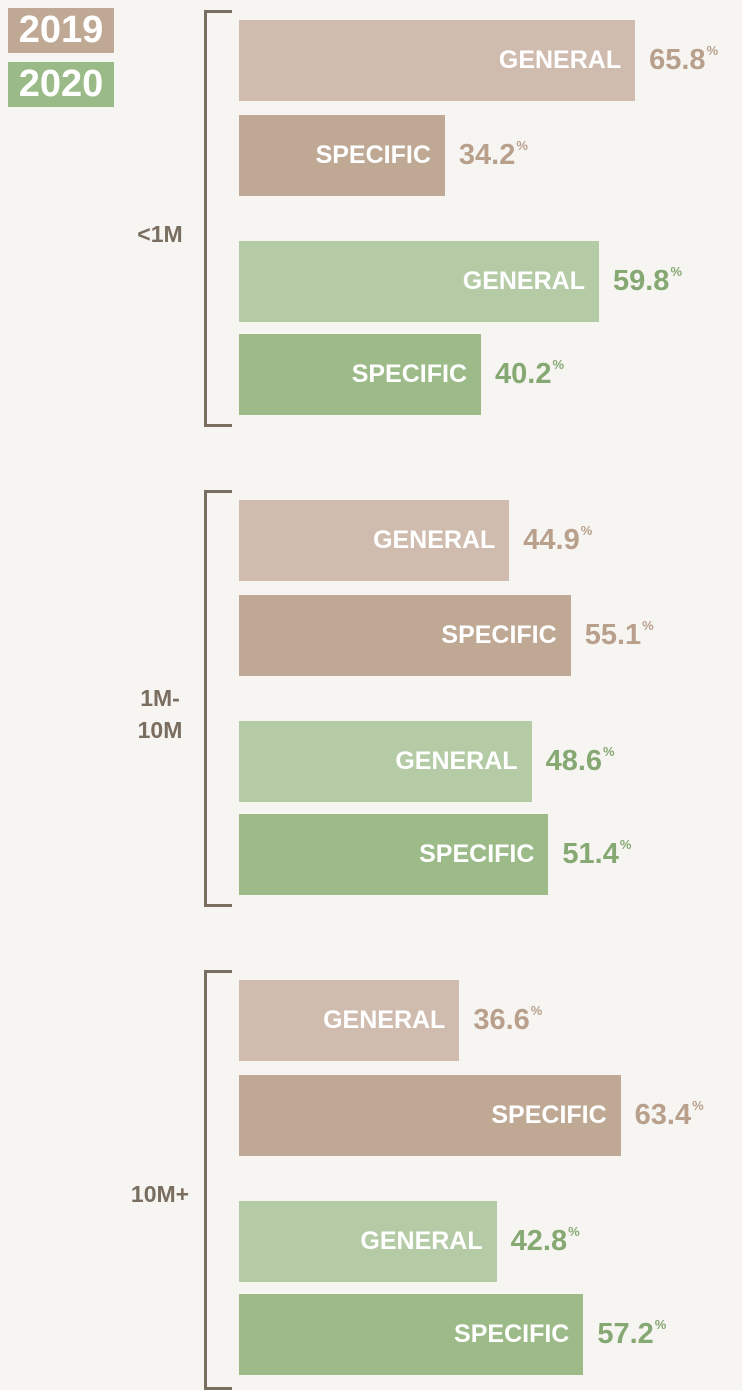 This screenshot has width=742, height=1390. I want to click on value-label: 57.2%, so click(631, 1334).